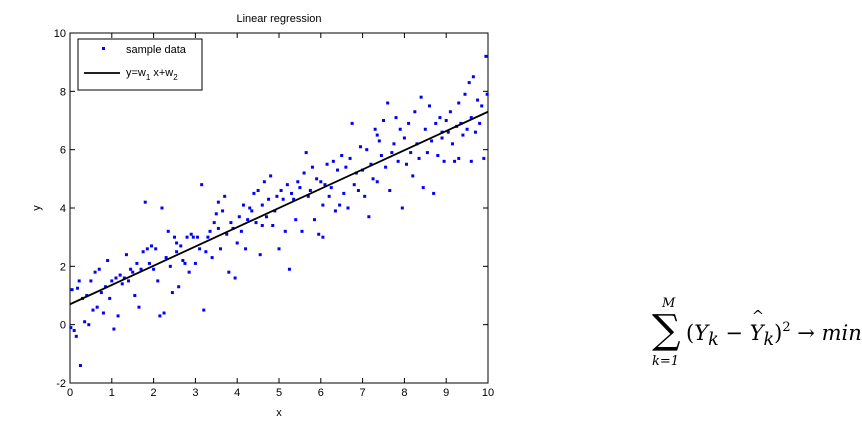 This screenshot has height=427, width=862. What do you see at coordinates (152, 74) in the screenshot?
I see `legend-entry-fit-line: y=w1 x+w2` at bounding box center [152, 74].